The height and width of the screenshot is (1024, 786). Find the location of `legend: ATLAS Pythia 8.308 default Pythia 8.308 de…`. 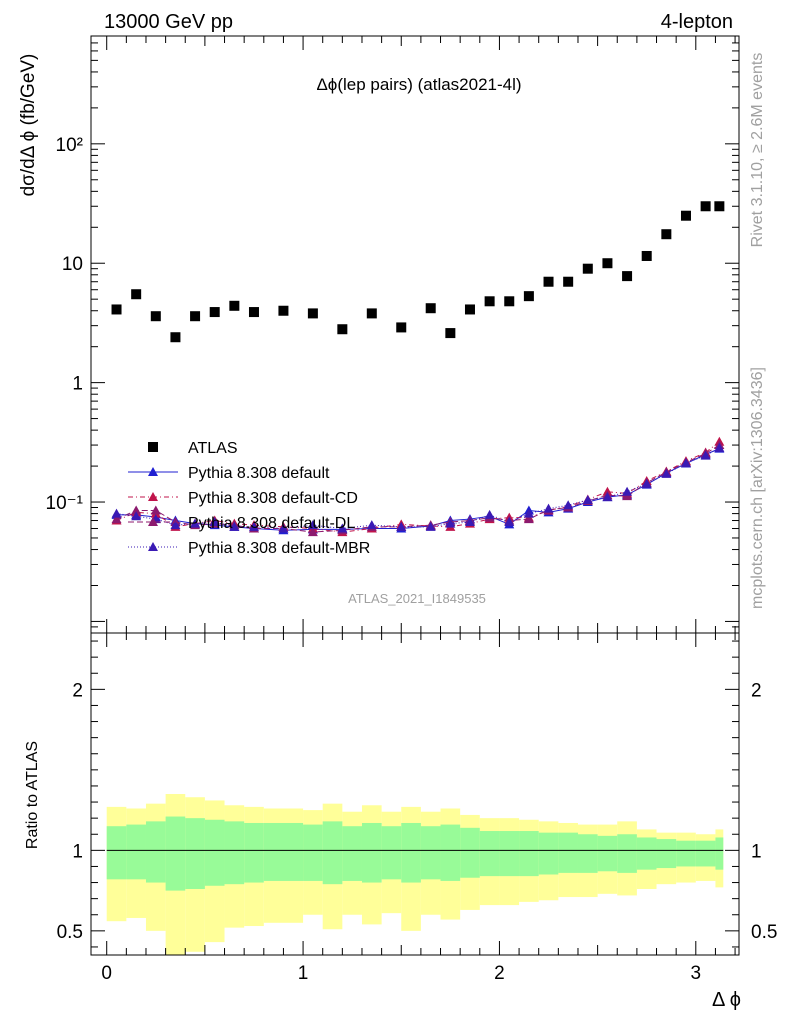

legend: ATLAS Pythia 8.308 default Pythia 8.308 de… is located at coordinates (249, 498).